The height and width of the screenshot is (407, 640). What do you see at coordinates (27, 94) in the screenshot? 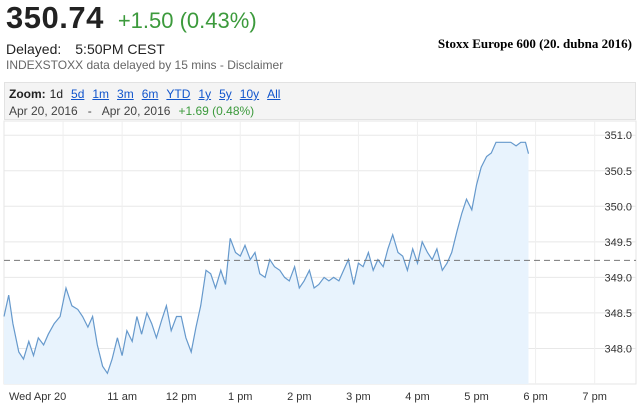
I see `zoom-label: Zoom:` at bounding box center [27, 94].